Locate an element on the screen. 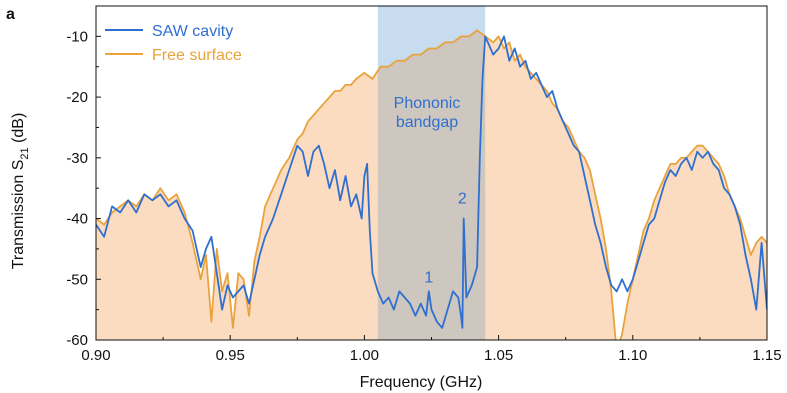 Image resolution: width=787 pixels, height=393 pixels. y-tick-label: -50 is located at coordinates (77, 279).